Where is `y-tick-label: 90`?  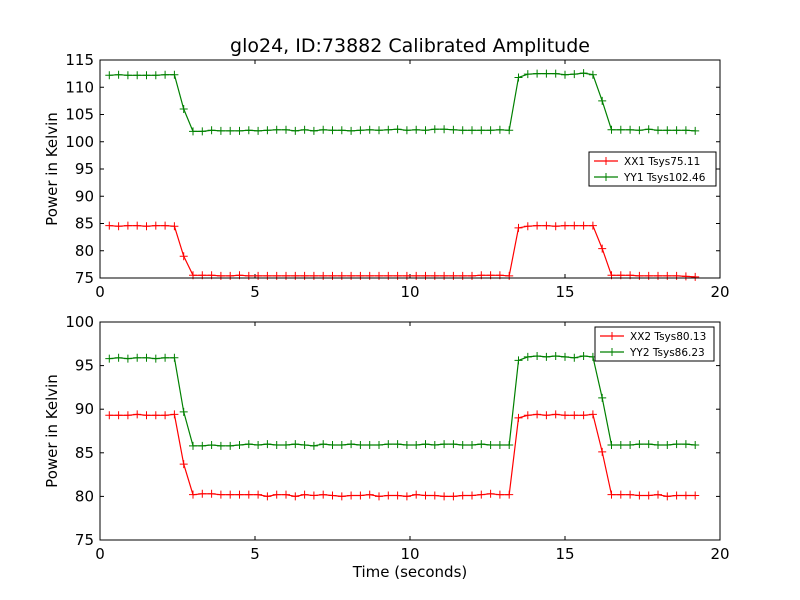
y-tick-label: 90 is located at coordinates (84, 409).